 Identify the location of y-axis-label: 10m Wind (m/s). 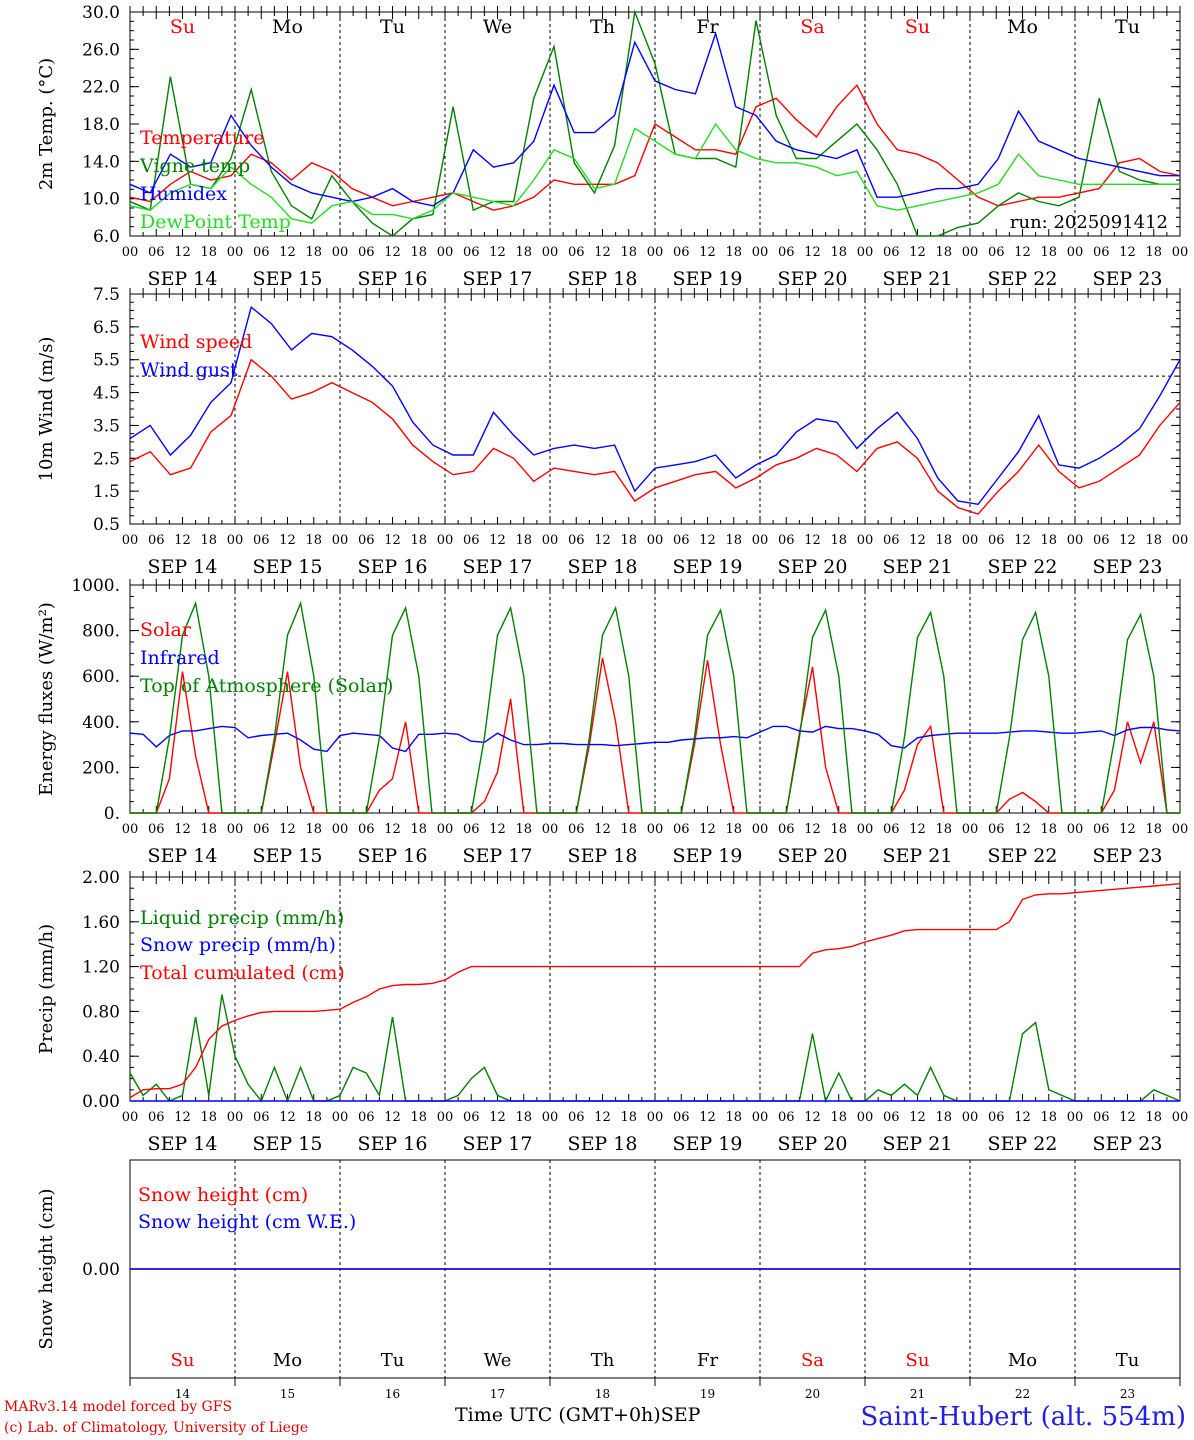
(46, 409).